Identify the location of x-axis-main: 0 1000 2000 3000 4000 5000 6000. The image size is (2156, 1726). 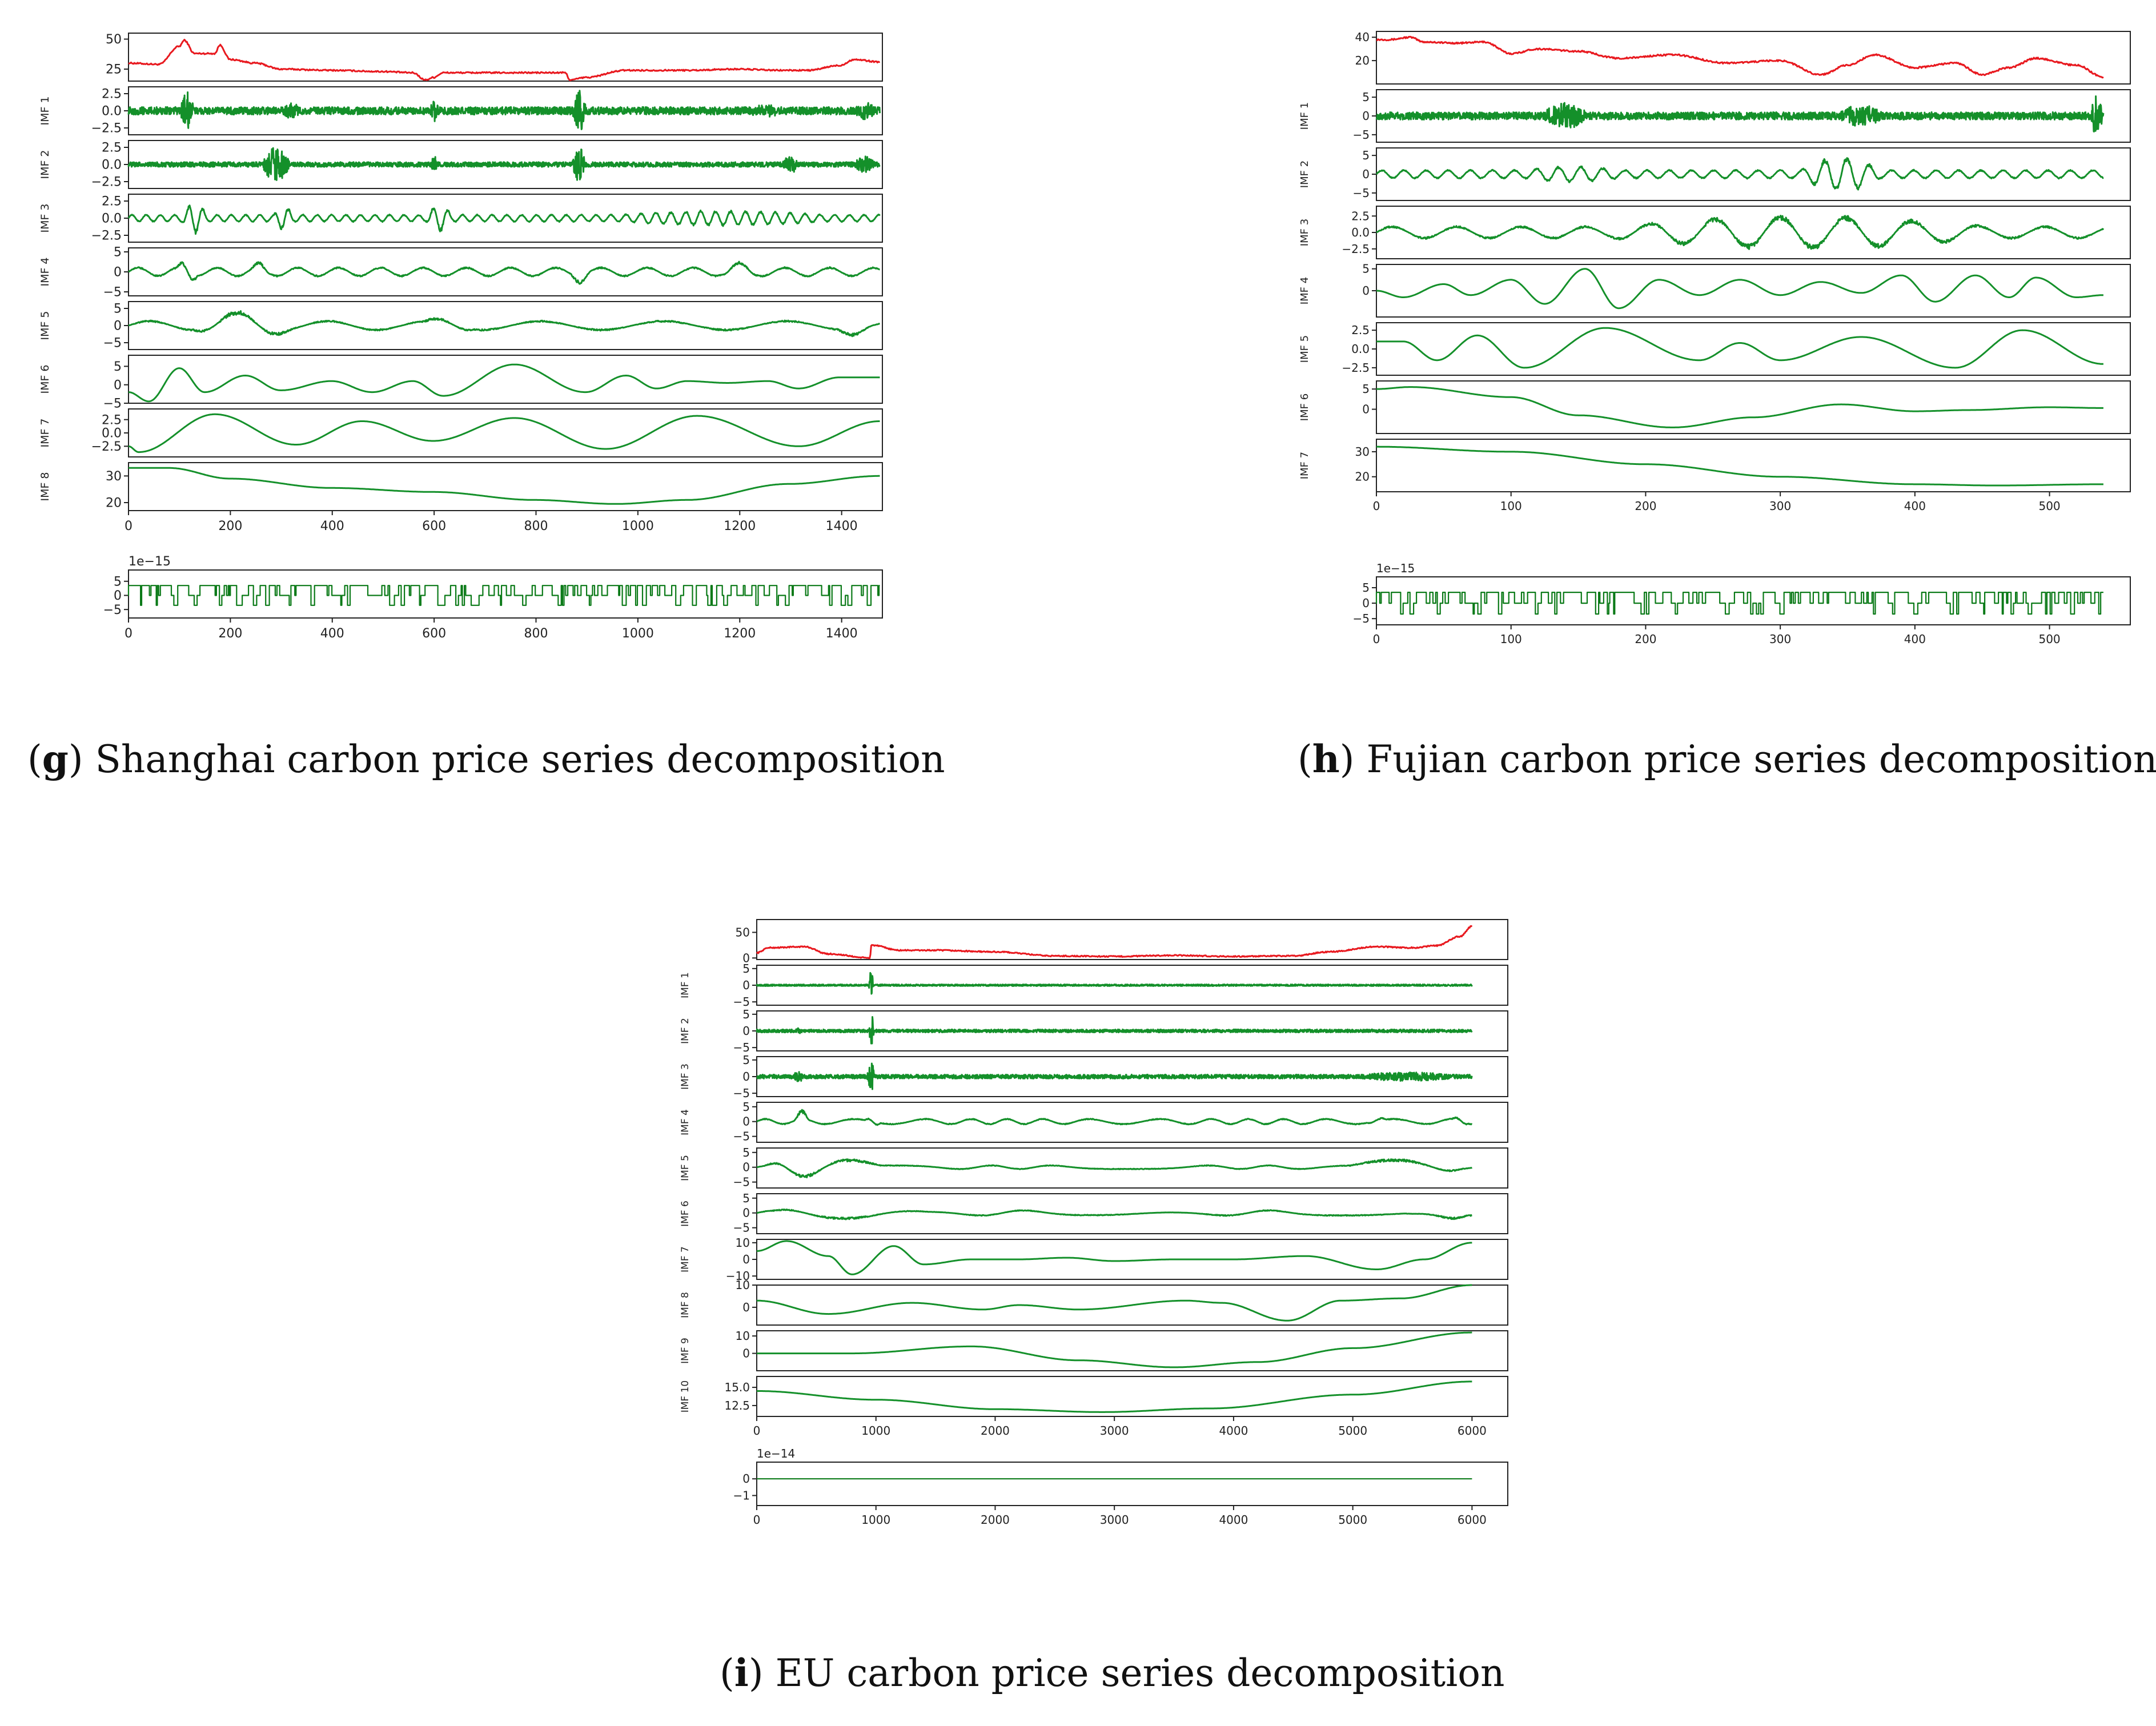
(1120, 1427).